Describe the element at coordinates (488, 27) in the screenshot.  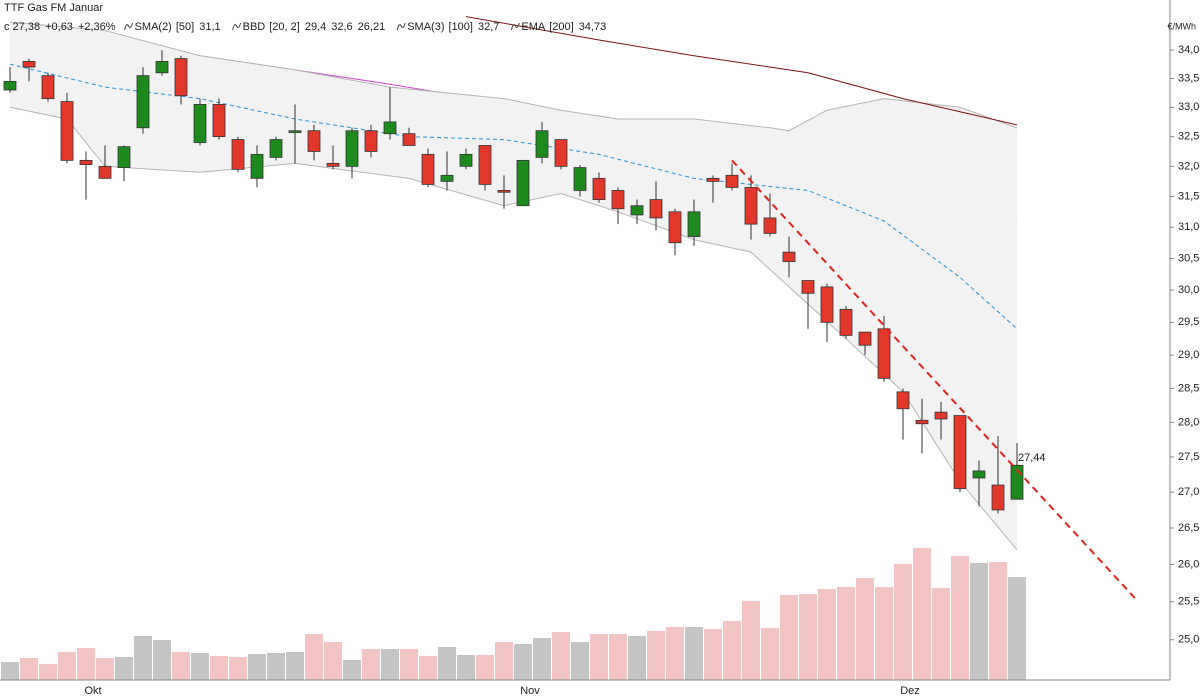
I see `legend-text: 32,7` at that location.